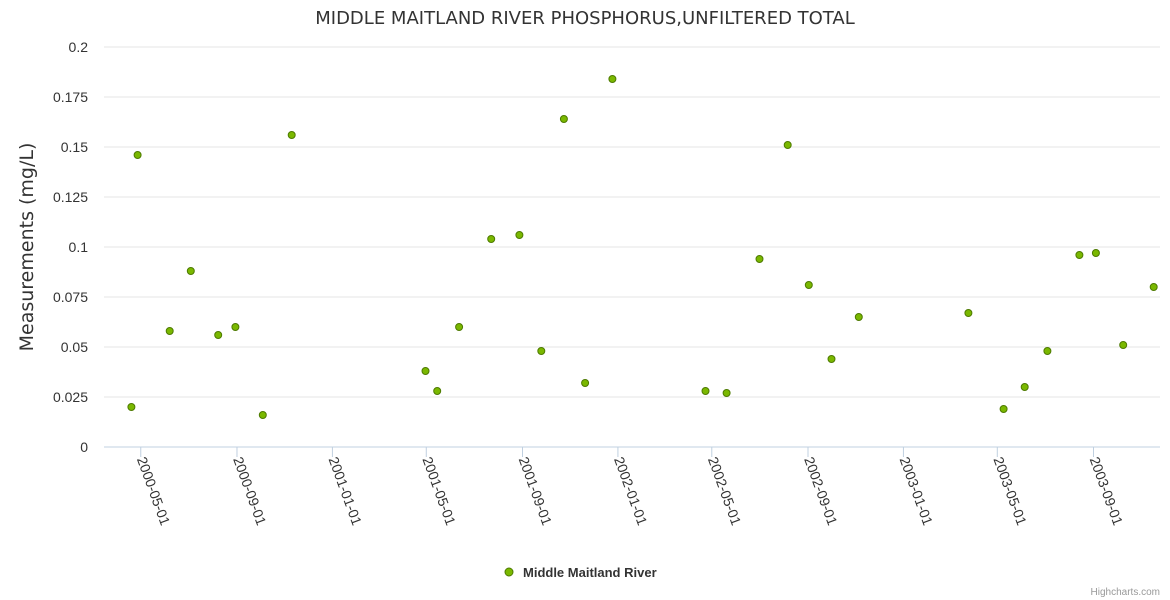 Image resolution: width=1170 pixels, height=600 pixels. What do you see at coordinates (70, 197) in the screenshot?
I see `y-tick-label: 0.125` at bounding box center [70, 197].